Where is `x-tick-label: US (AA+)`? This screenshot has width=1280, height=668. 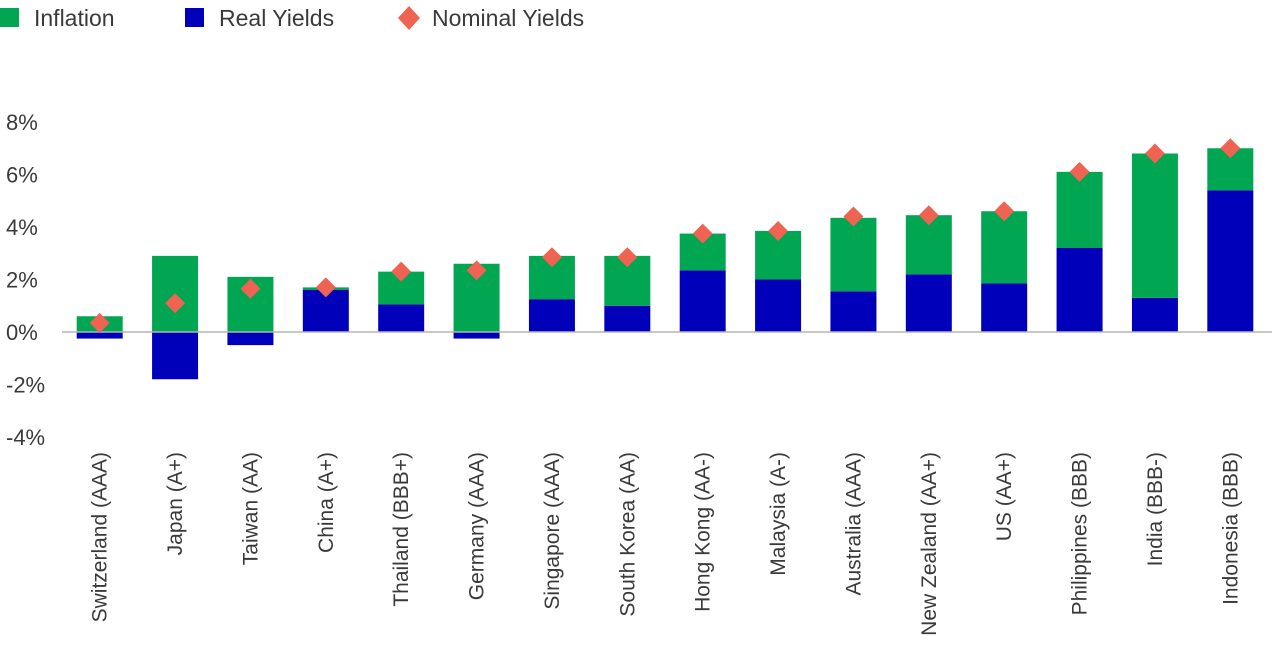
x-tick-label: US (AA+) is located at coordinates (1004, 496).